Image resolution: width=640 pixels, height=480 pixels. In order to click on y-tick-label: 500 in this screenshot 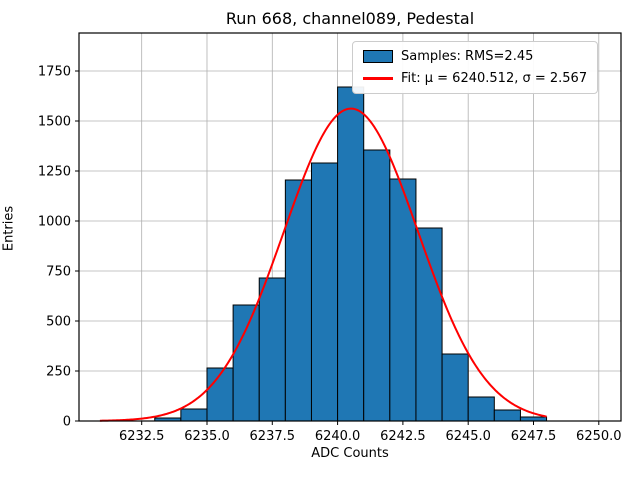, I will do `click(58, 322)`.